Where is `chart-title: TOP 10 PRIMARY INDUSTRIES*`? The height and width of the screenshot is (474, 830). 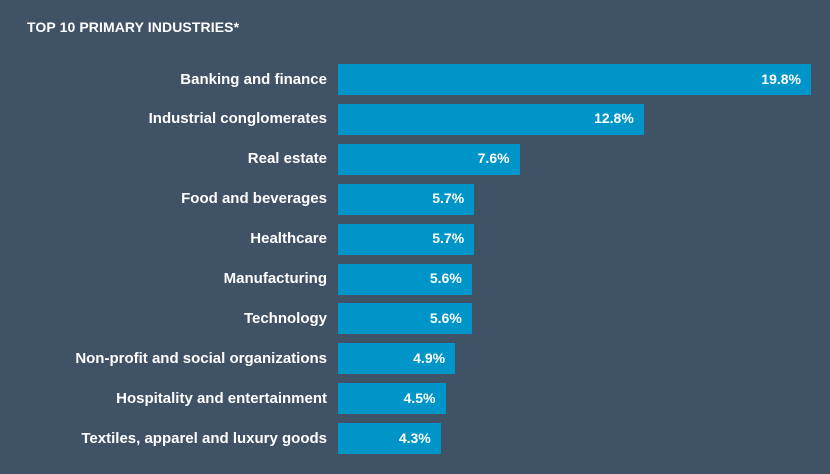 chart-title: TOP 10 PRIMARY INDUSTRIES* is located at coordinates (133, 27).